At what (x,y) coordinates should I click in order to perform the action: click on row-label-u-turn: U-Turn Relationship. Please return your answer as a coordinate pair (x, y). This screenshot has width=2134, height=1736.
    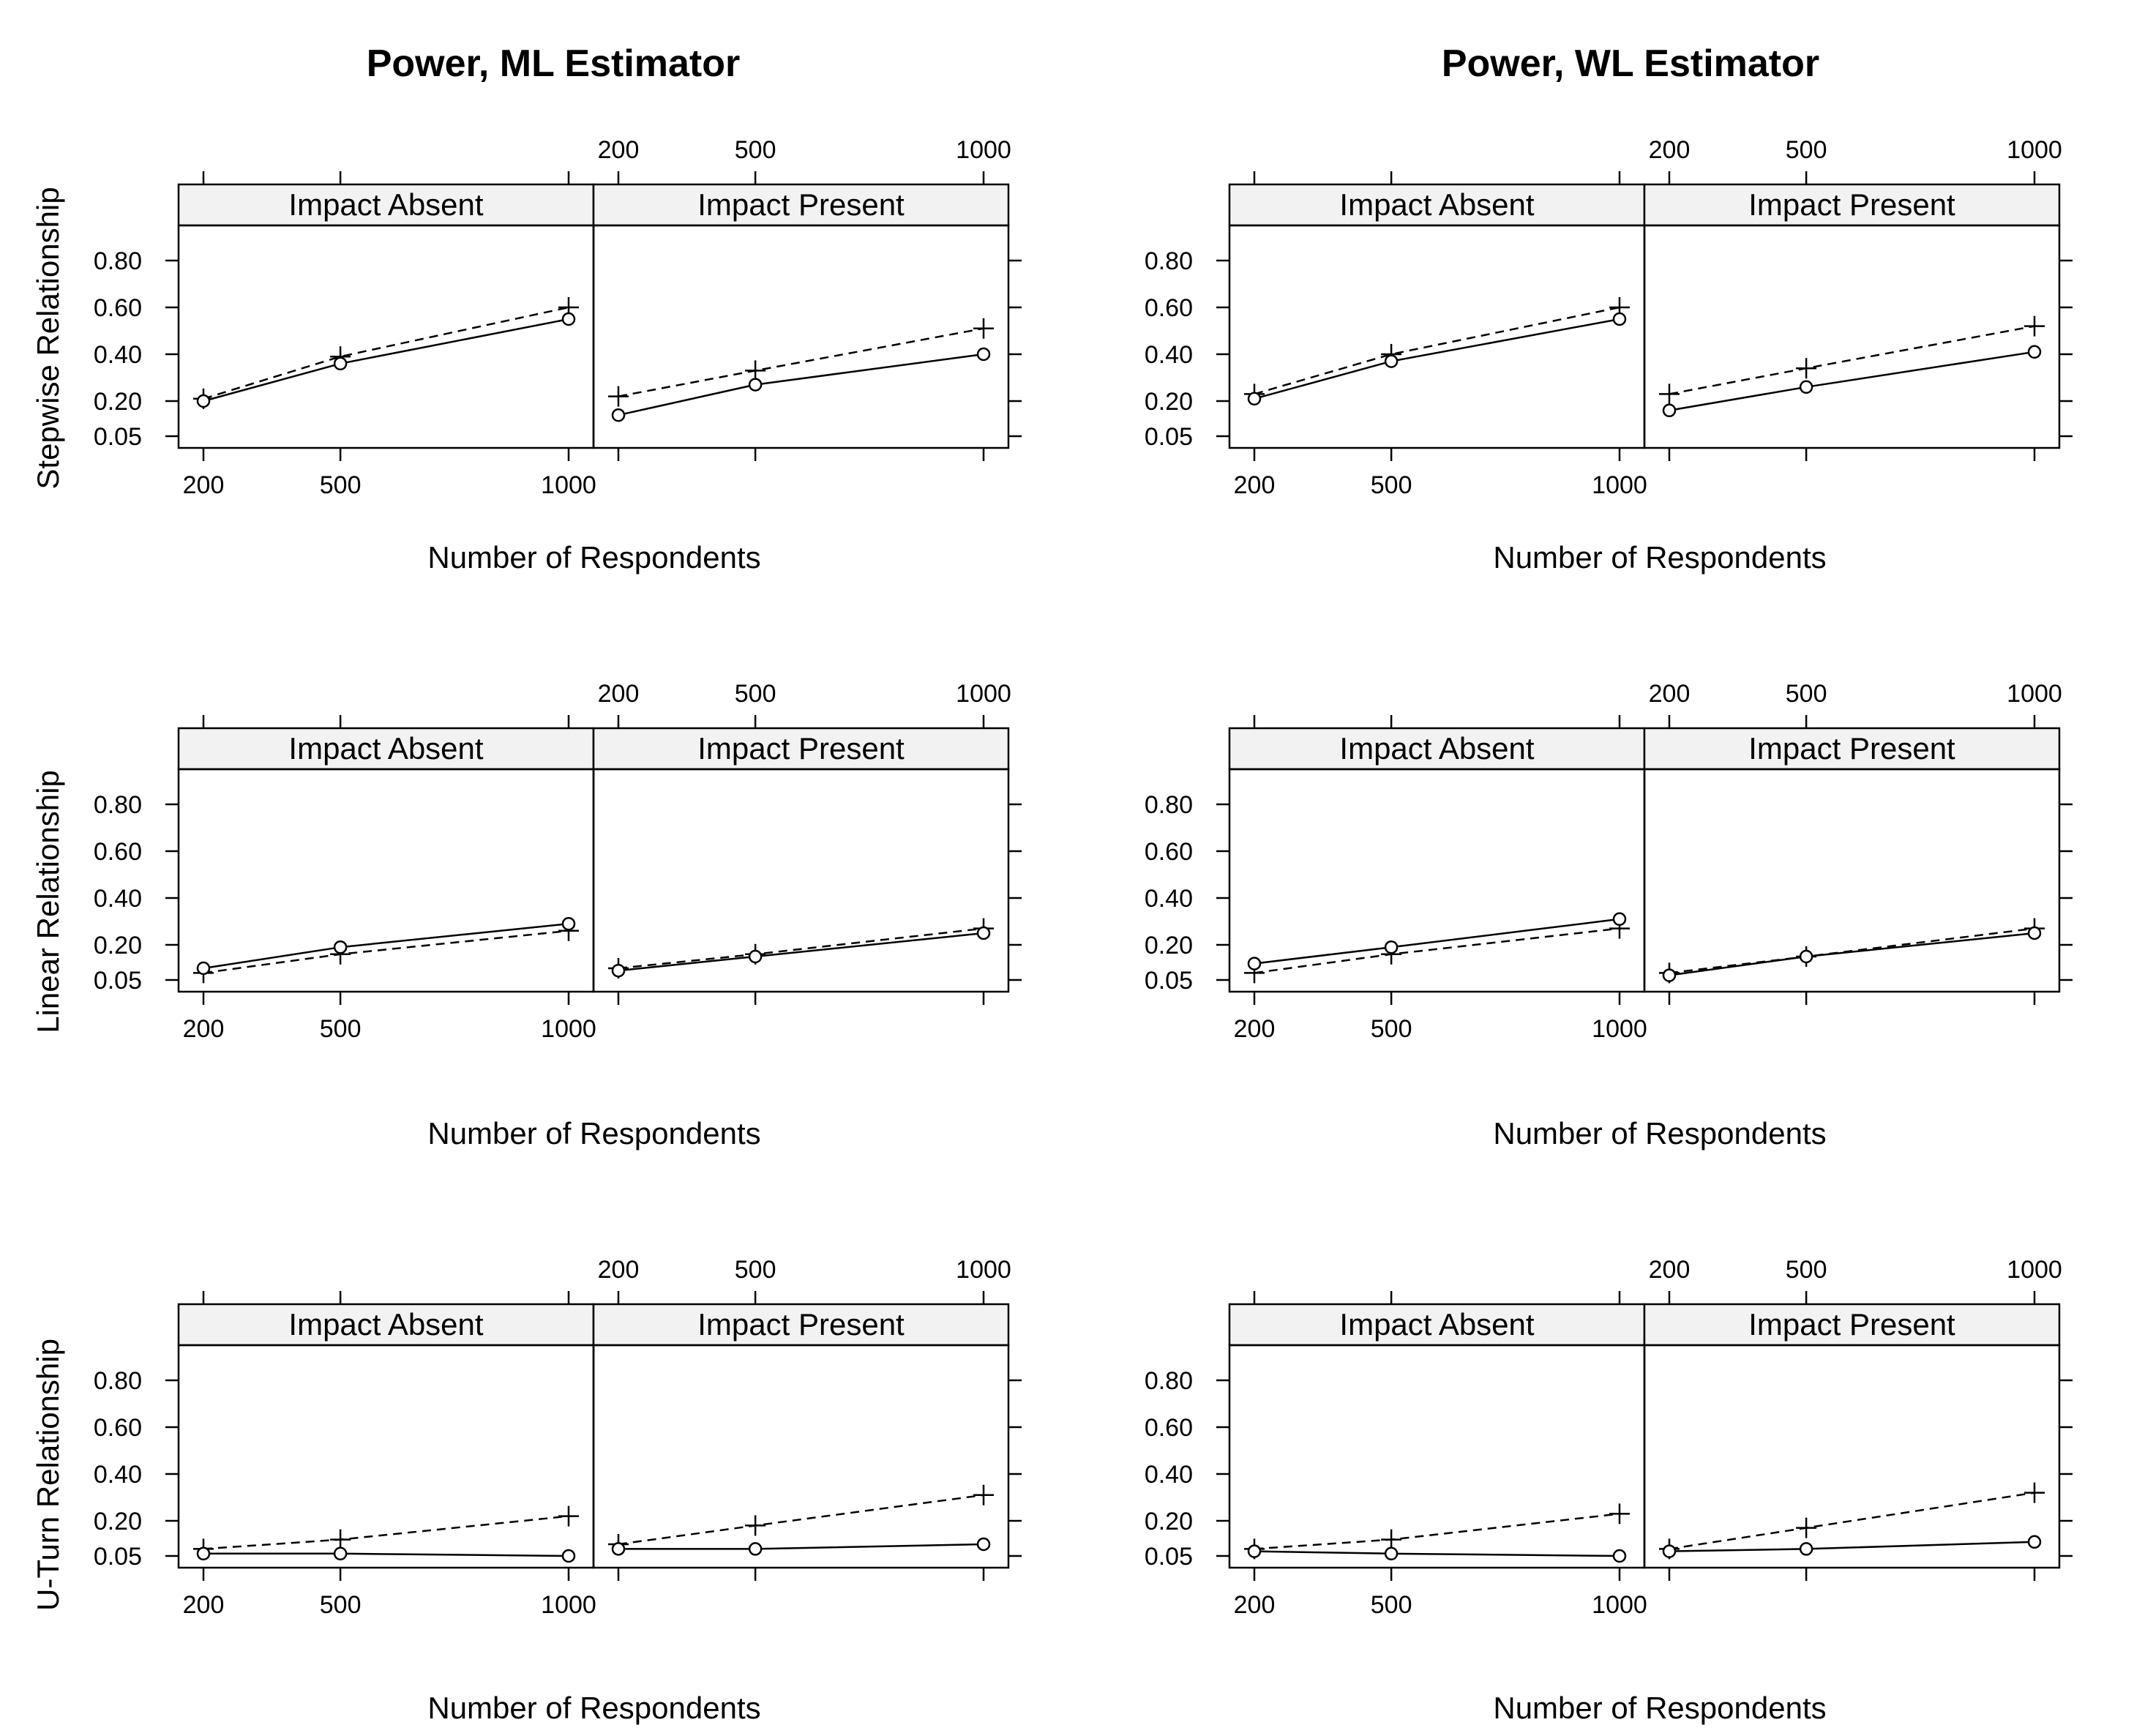
    Looking at the image, I should click on (48, 1475).